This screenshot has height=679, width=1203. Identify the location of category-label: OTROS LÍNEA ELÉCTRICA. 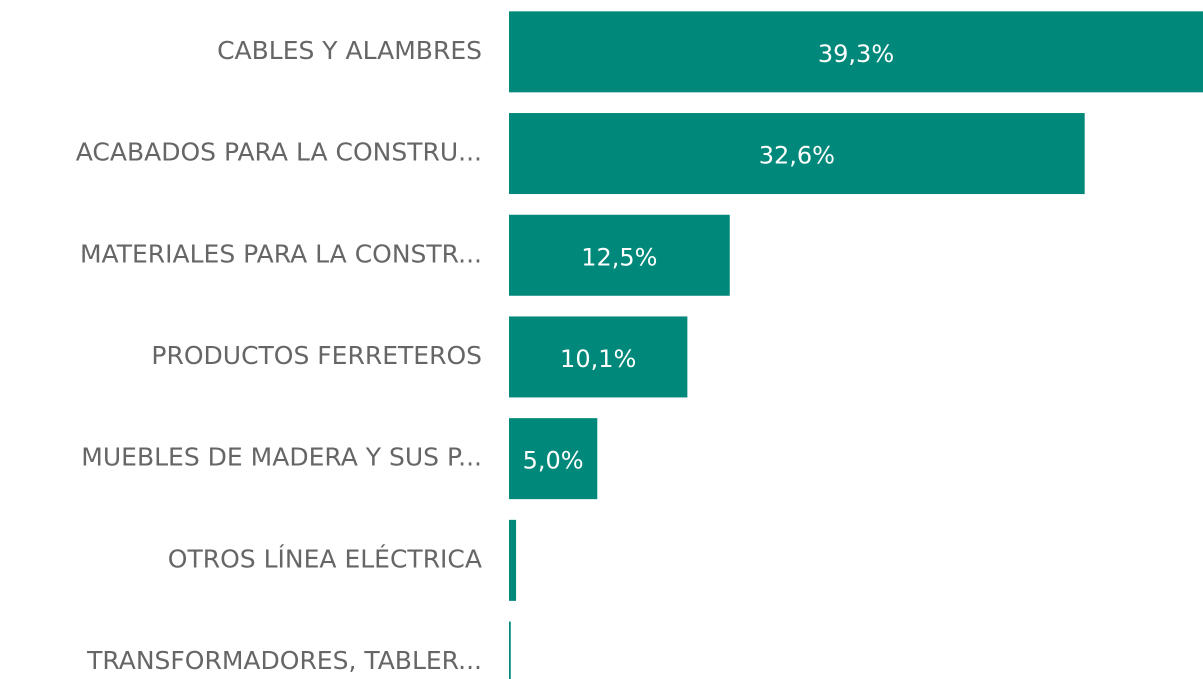
(325, 558).